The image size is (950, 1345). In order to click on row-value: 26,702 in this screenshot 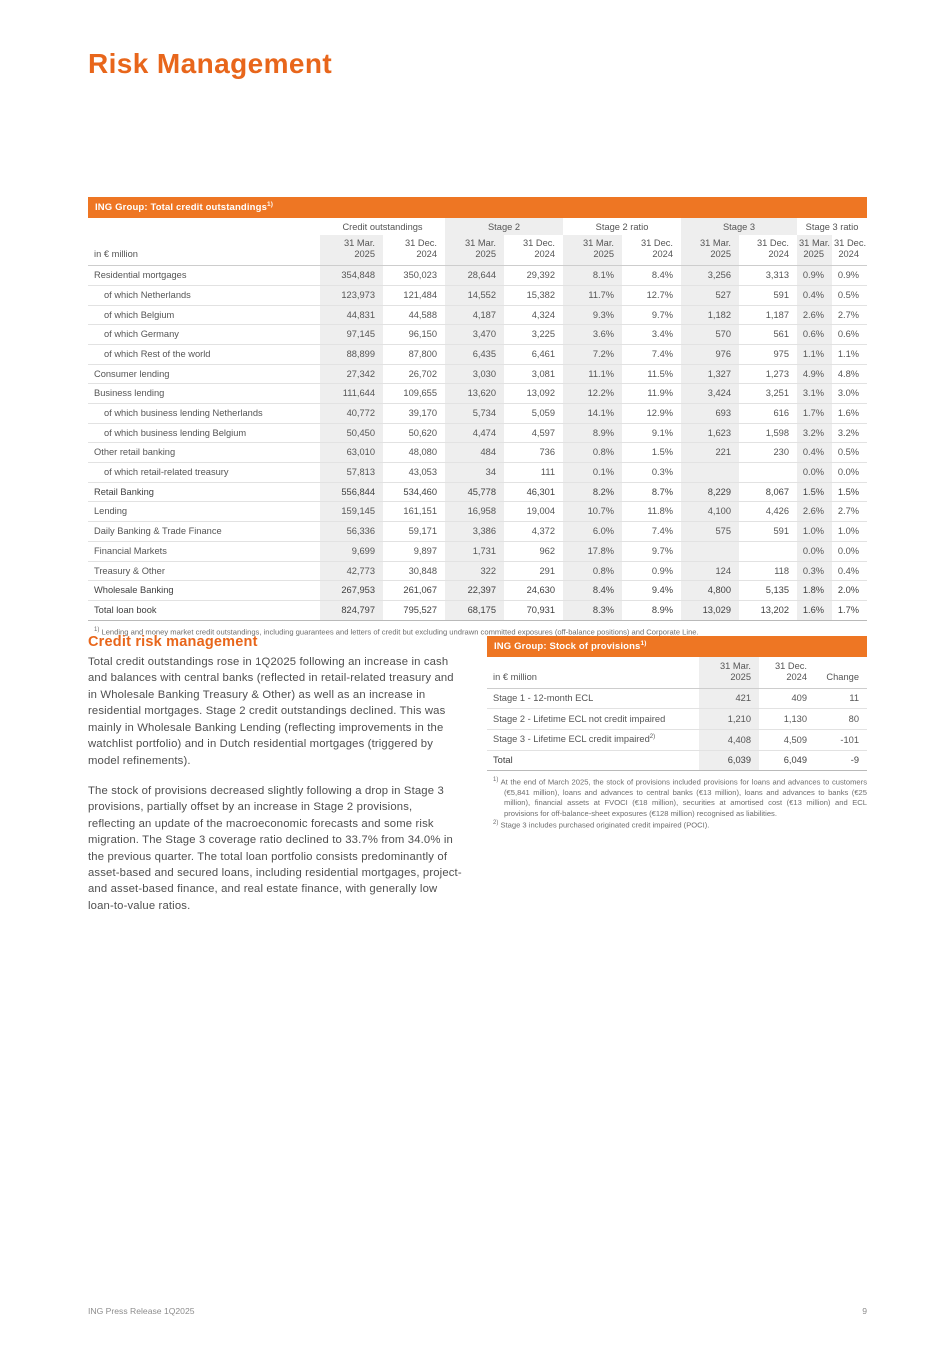, I will do `click(414, 374)`.